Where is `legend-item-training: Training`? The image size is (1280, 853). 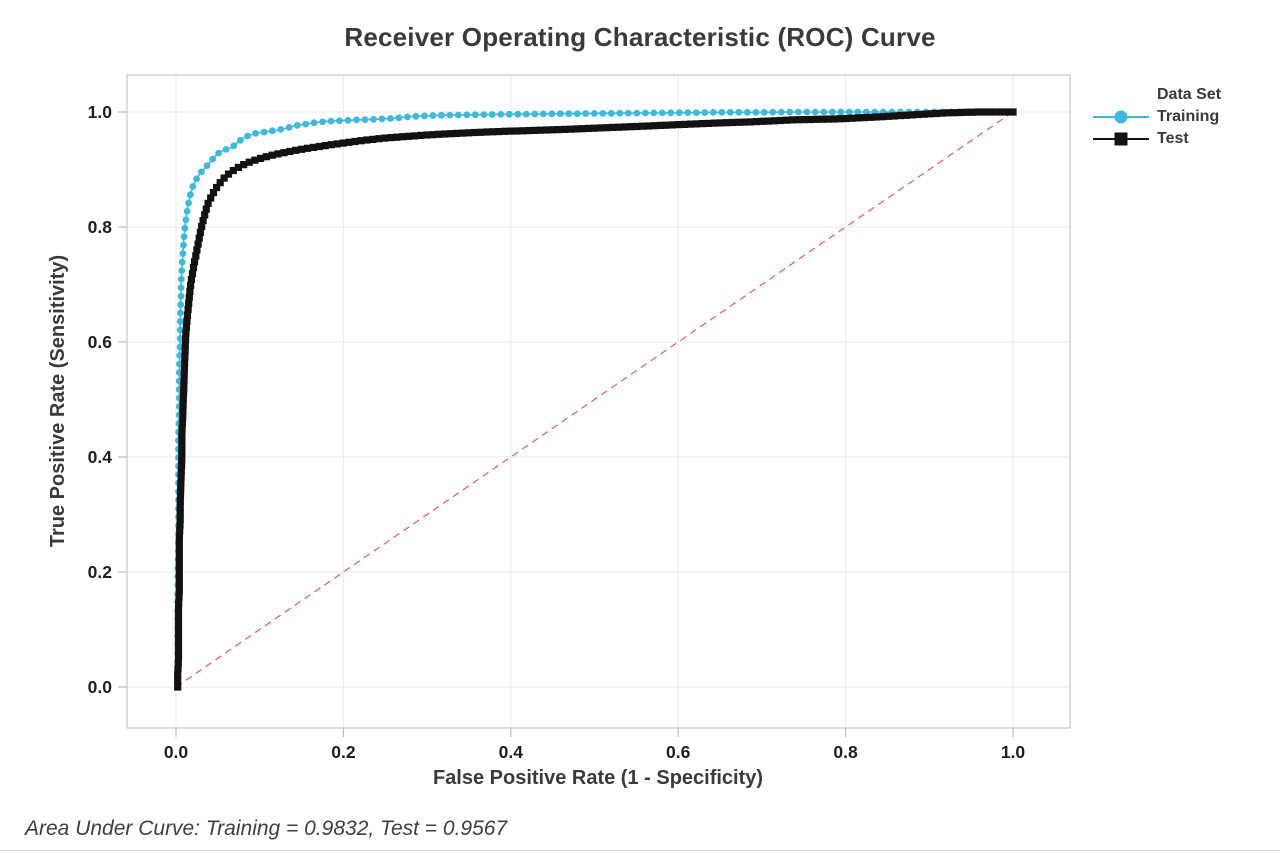 legend-item-training: Training is located at coordinates (1183, 117).